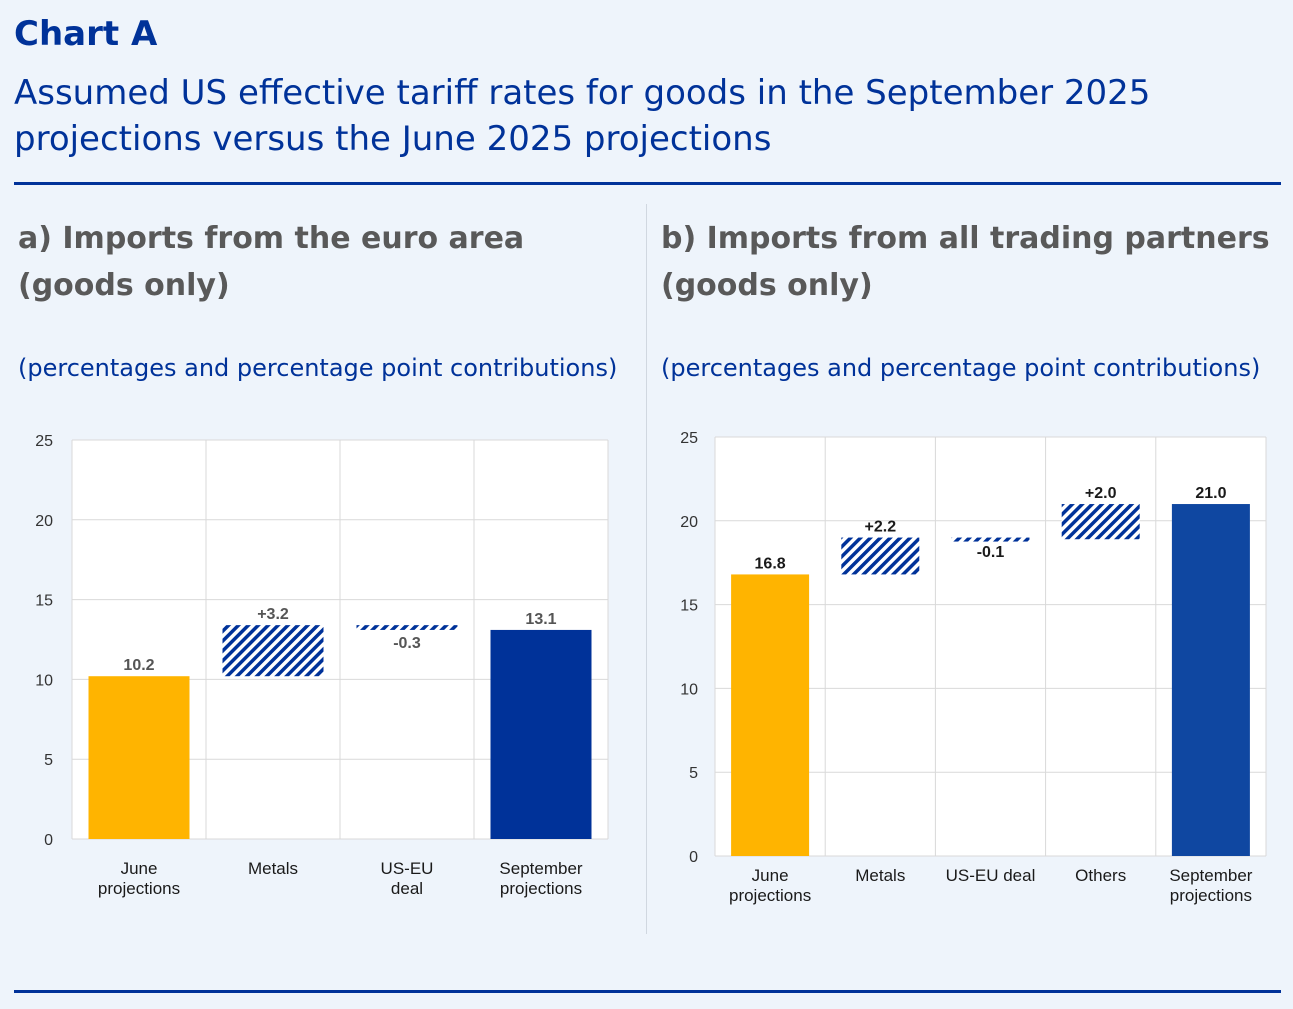  Describe the element at coordinates (407, 868) in the screenshot. I see `x-category-label-line: US-EU` at that location.